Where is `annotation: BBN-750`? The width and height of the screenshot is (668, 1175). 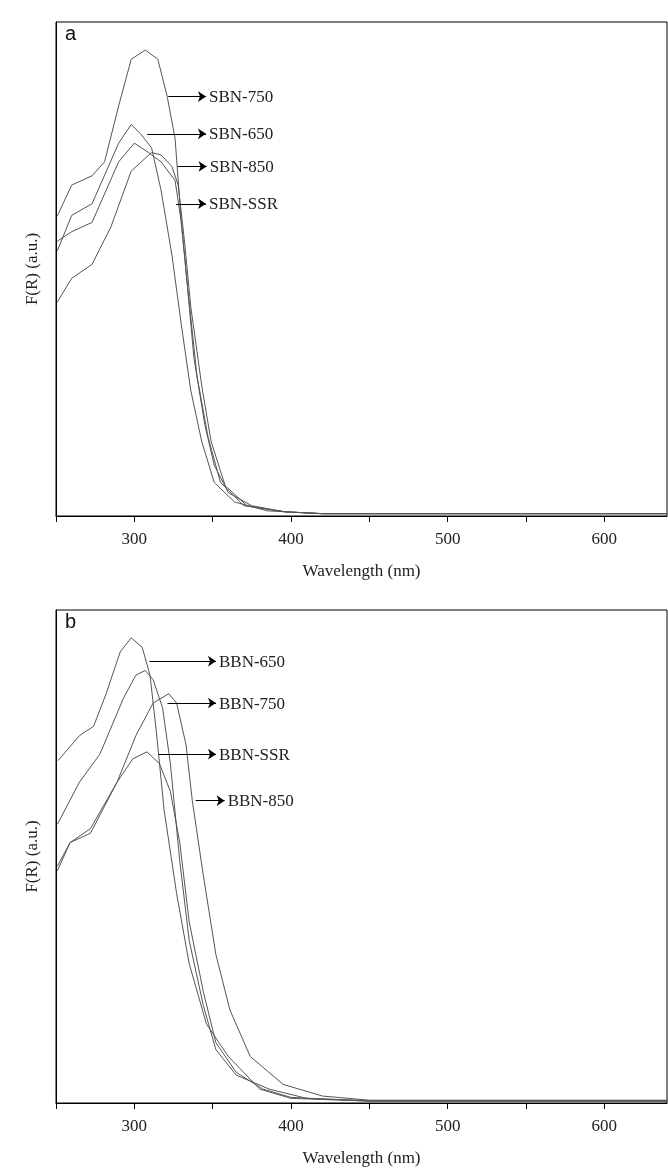 annotation: BBN-750 is located at coordinates (252, 703).